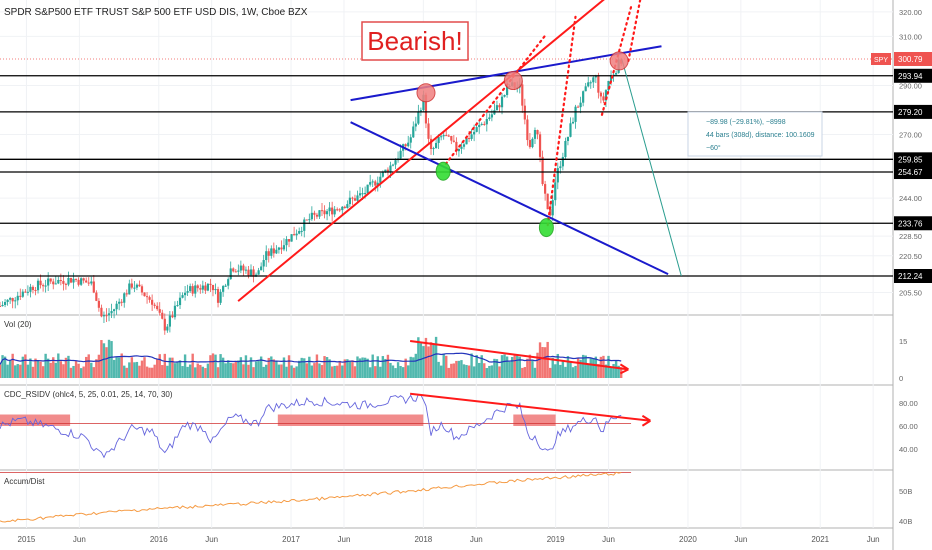 This screenshot has width=932, height=550. I want to click on bearish-annotation: Bearish!, so click(415, 41).